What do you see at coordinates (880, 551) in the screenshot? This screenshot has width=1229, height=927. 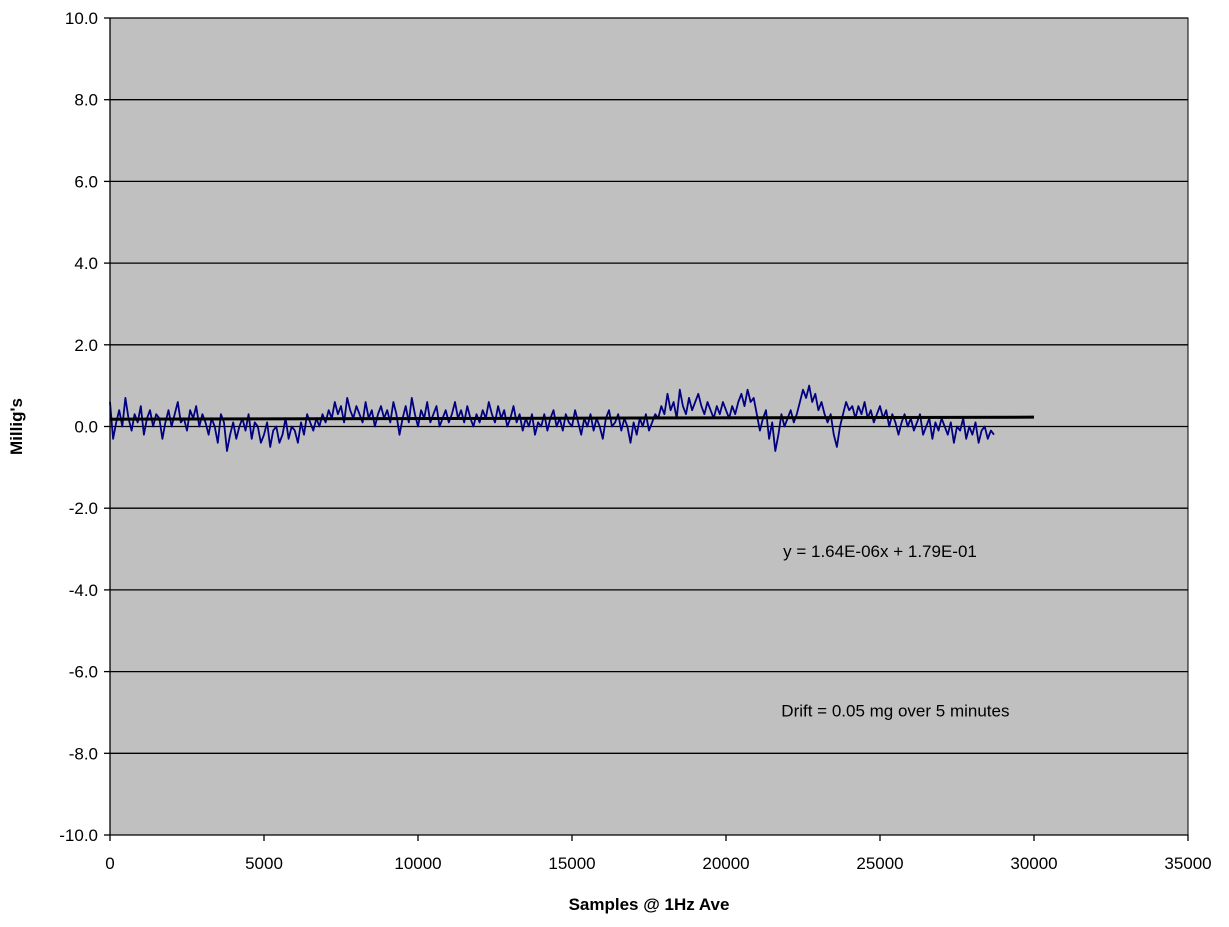 I see `trendline-equation-label: y = 1.64E-06x + 1.79E-01` at bounding box center [880, 551].